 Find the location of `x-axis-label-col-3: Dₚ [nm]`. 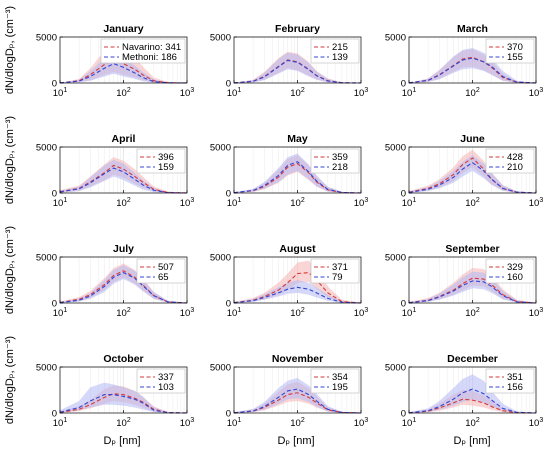

x-axis-label-col-3: Dₚ [nm] is located at coordinates (471, 441).